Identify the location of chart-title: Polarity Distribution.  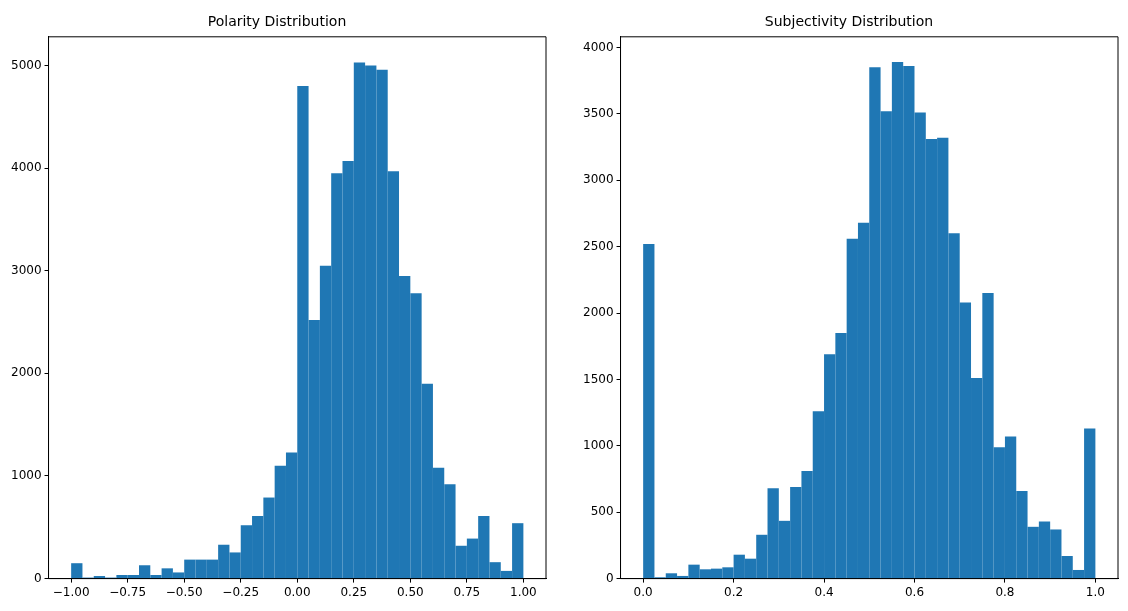
(277, 21).